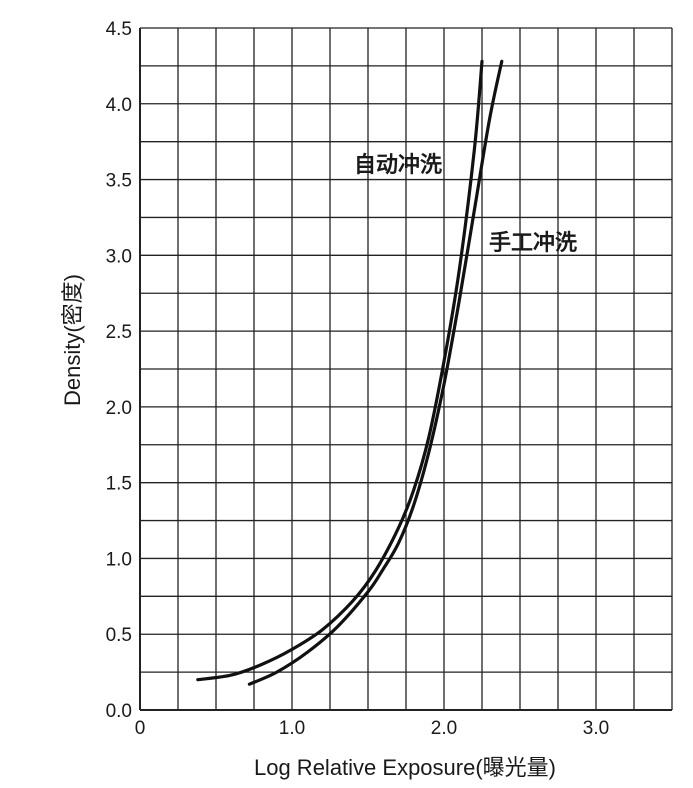  Describe the element at coordinates (292, 728) in the screenshot. I see `x-tick-label: 1.0` at that location.